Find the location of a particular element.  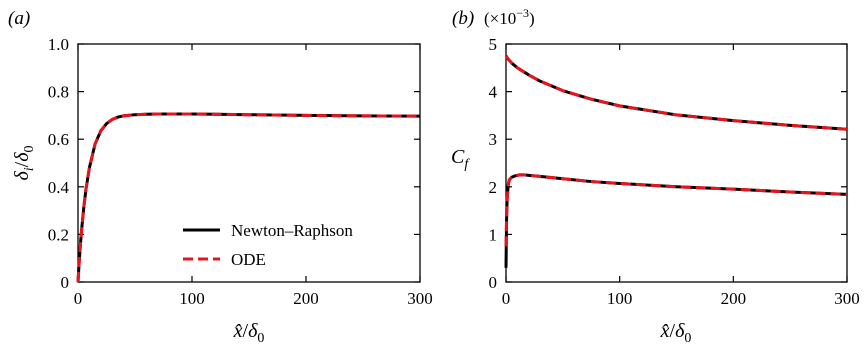

legend-label-ode: ODE is located at coordinates (248, 259).